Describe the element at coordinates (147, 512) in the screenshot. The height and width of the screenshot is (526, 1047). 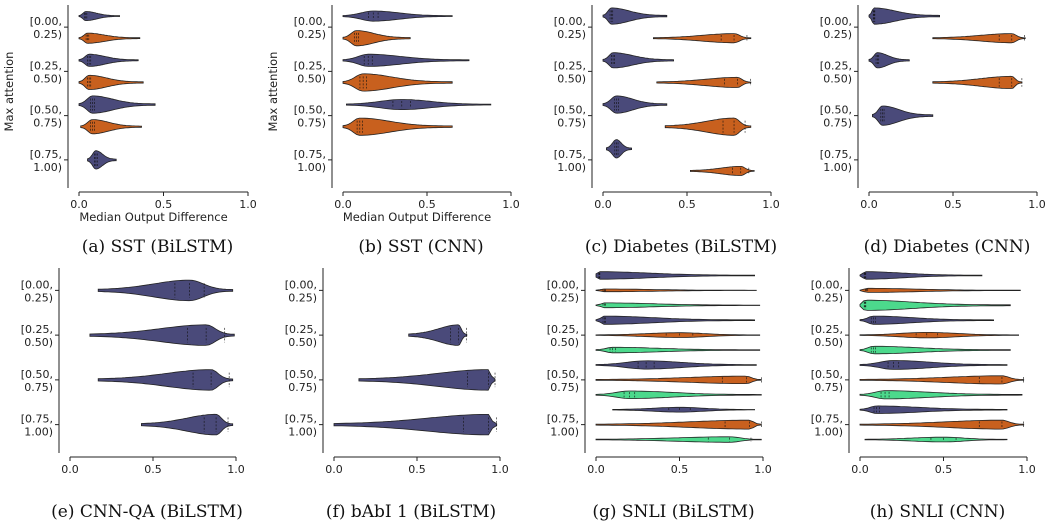
I see `panel-caption: (e) CNN-QA (BiLSTM)` at that location.